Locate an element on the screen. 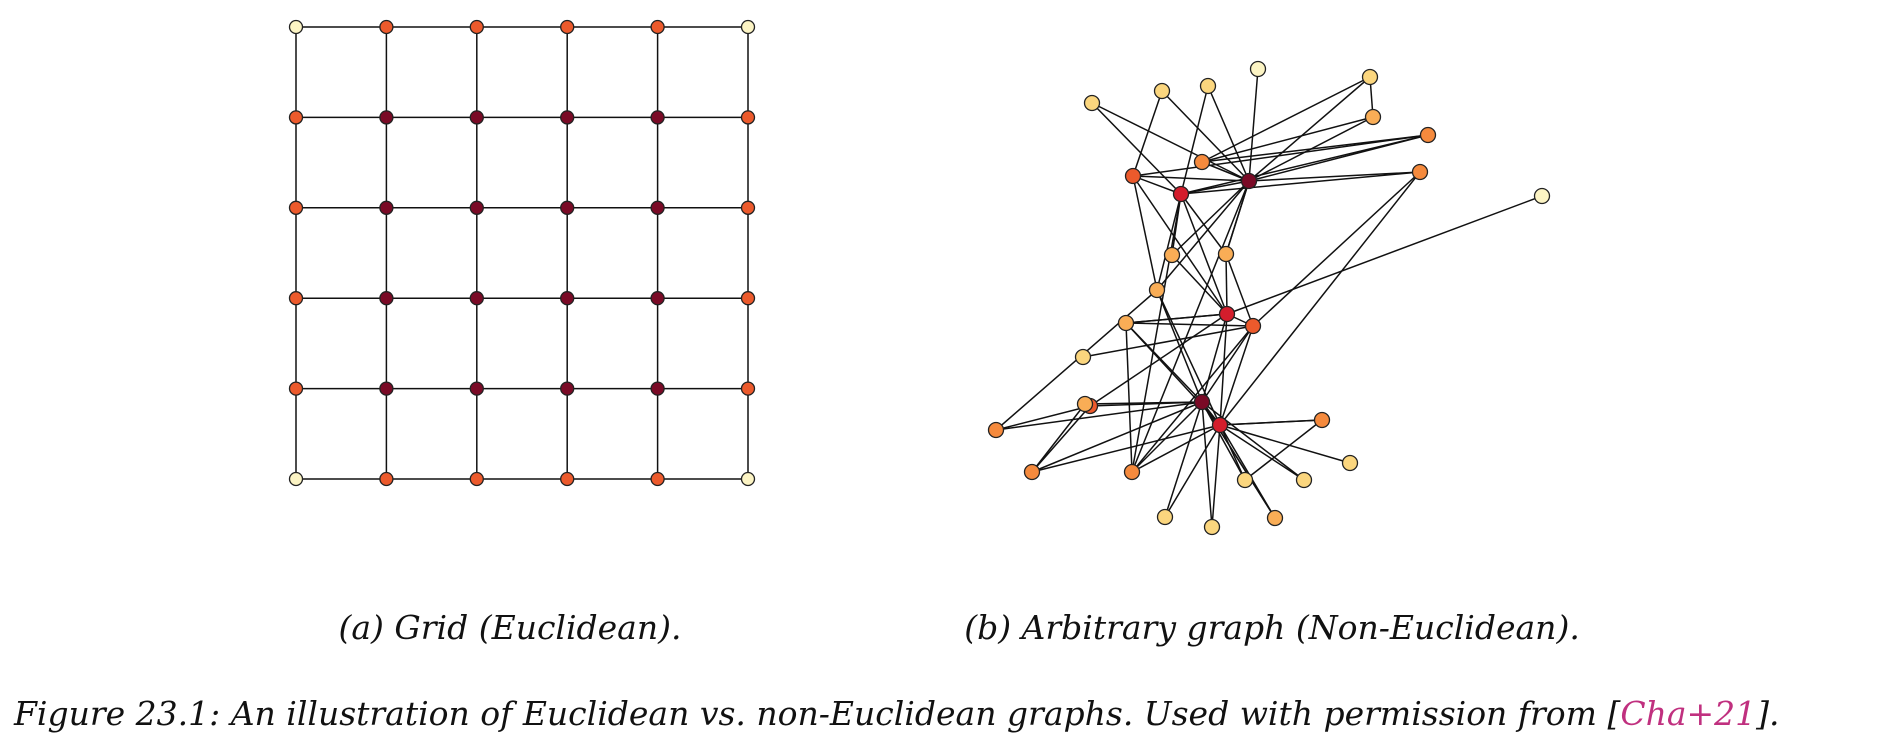 The height and width of the screenshot is (756, 1896). subcaption-a: (a) Grid (Euclidean). is located at coordinates (510, 627).